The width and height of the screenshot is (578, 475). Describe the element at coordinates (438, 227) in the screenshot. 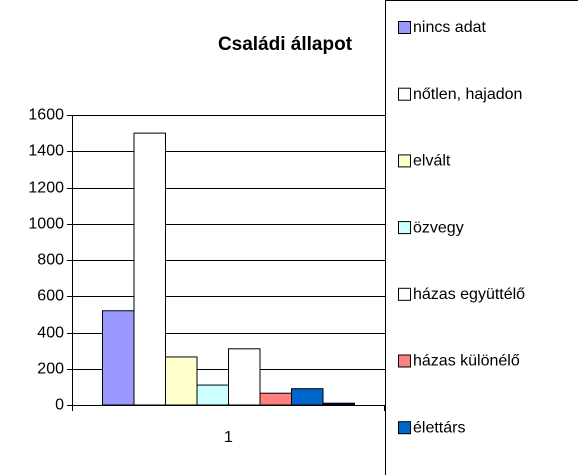

I see `legend-label: özvegy` at that location.